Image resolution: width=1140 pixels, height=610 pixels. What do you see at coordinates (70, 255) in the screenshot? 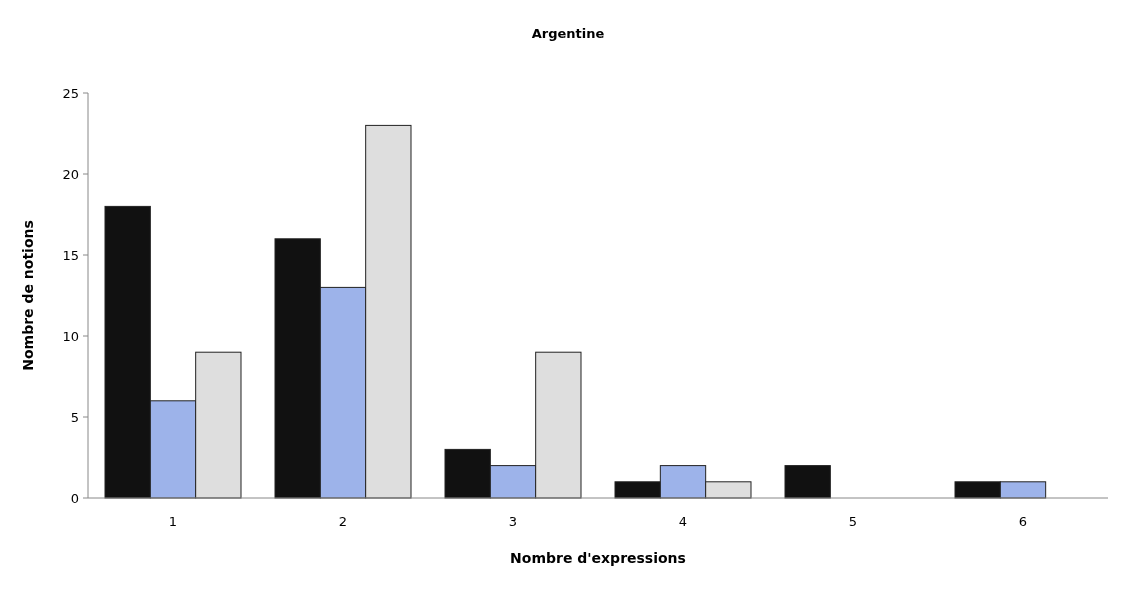
I see `y-tick-label: 15` at bounding box center [70, 255].